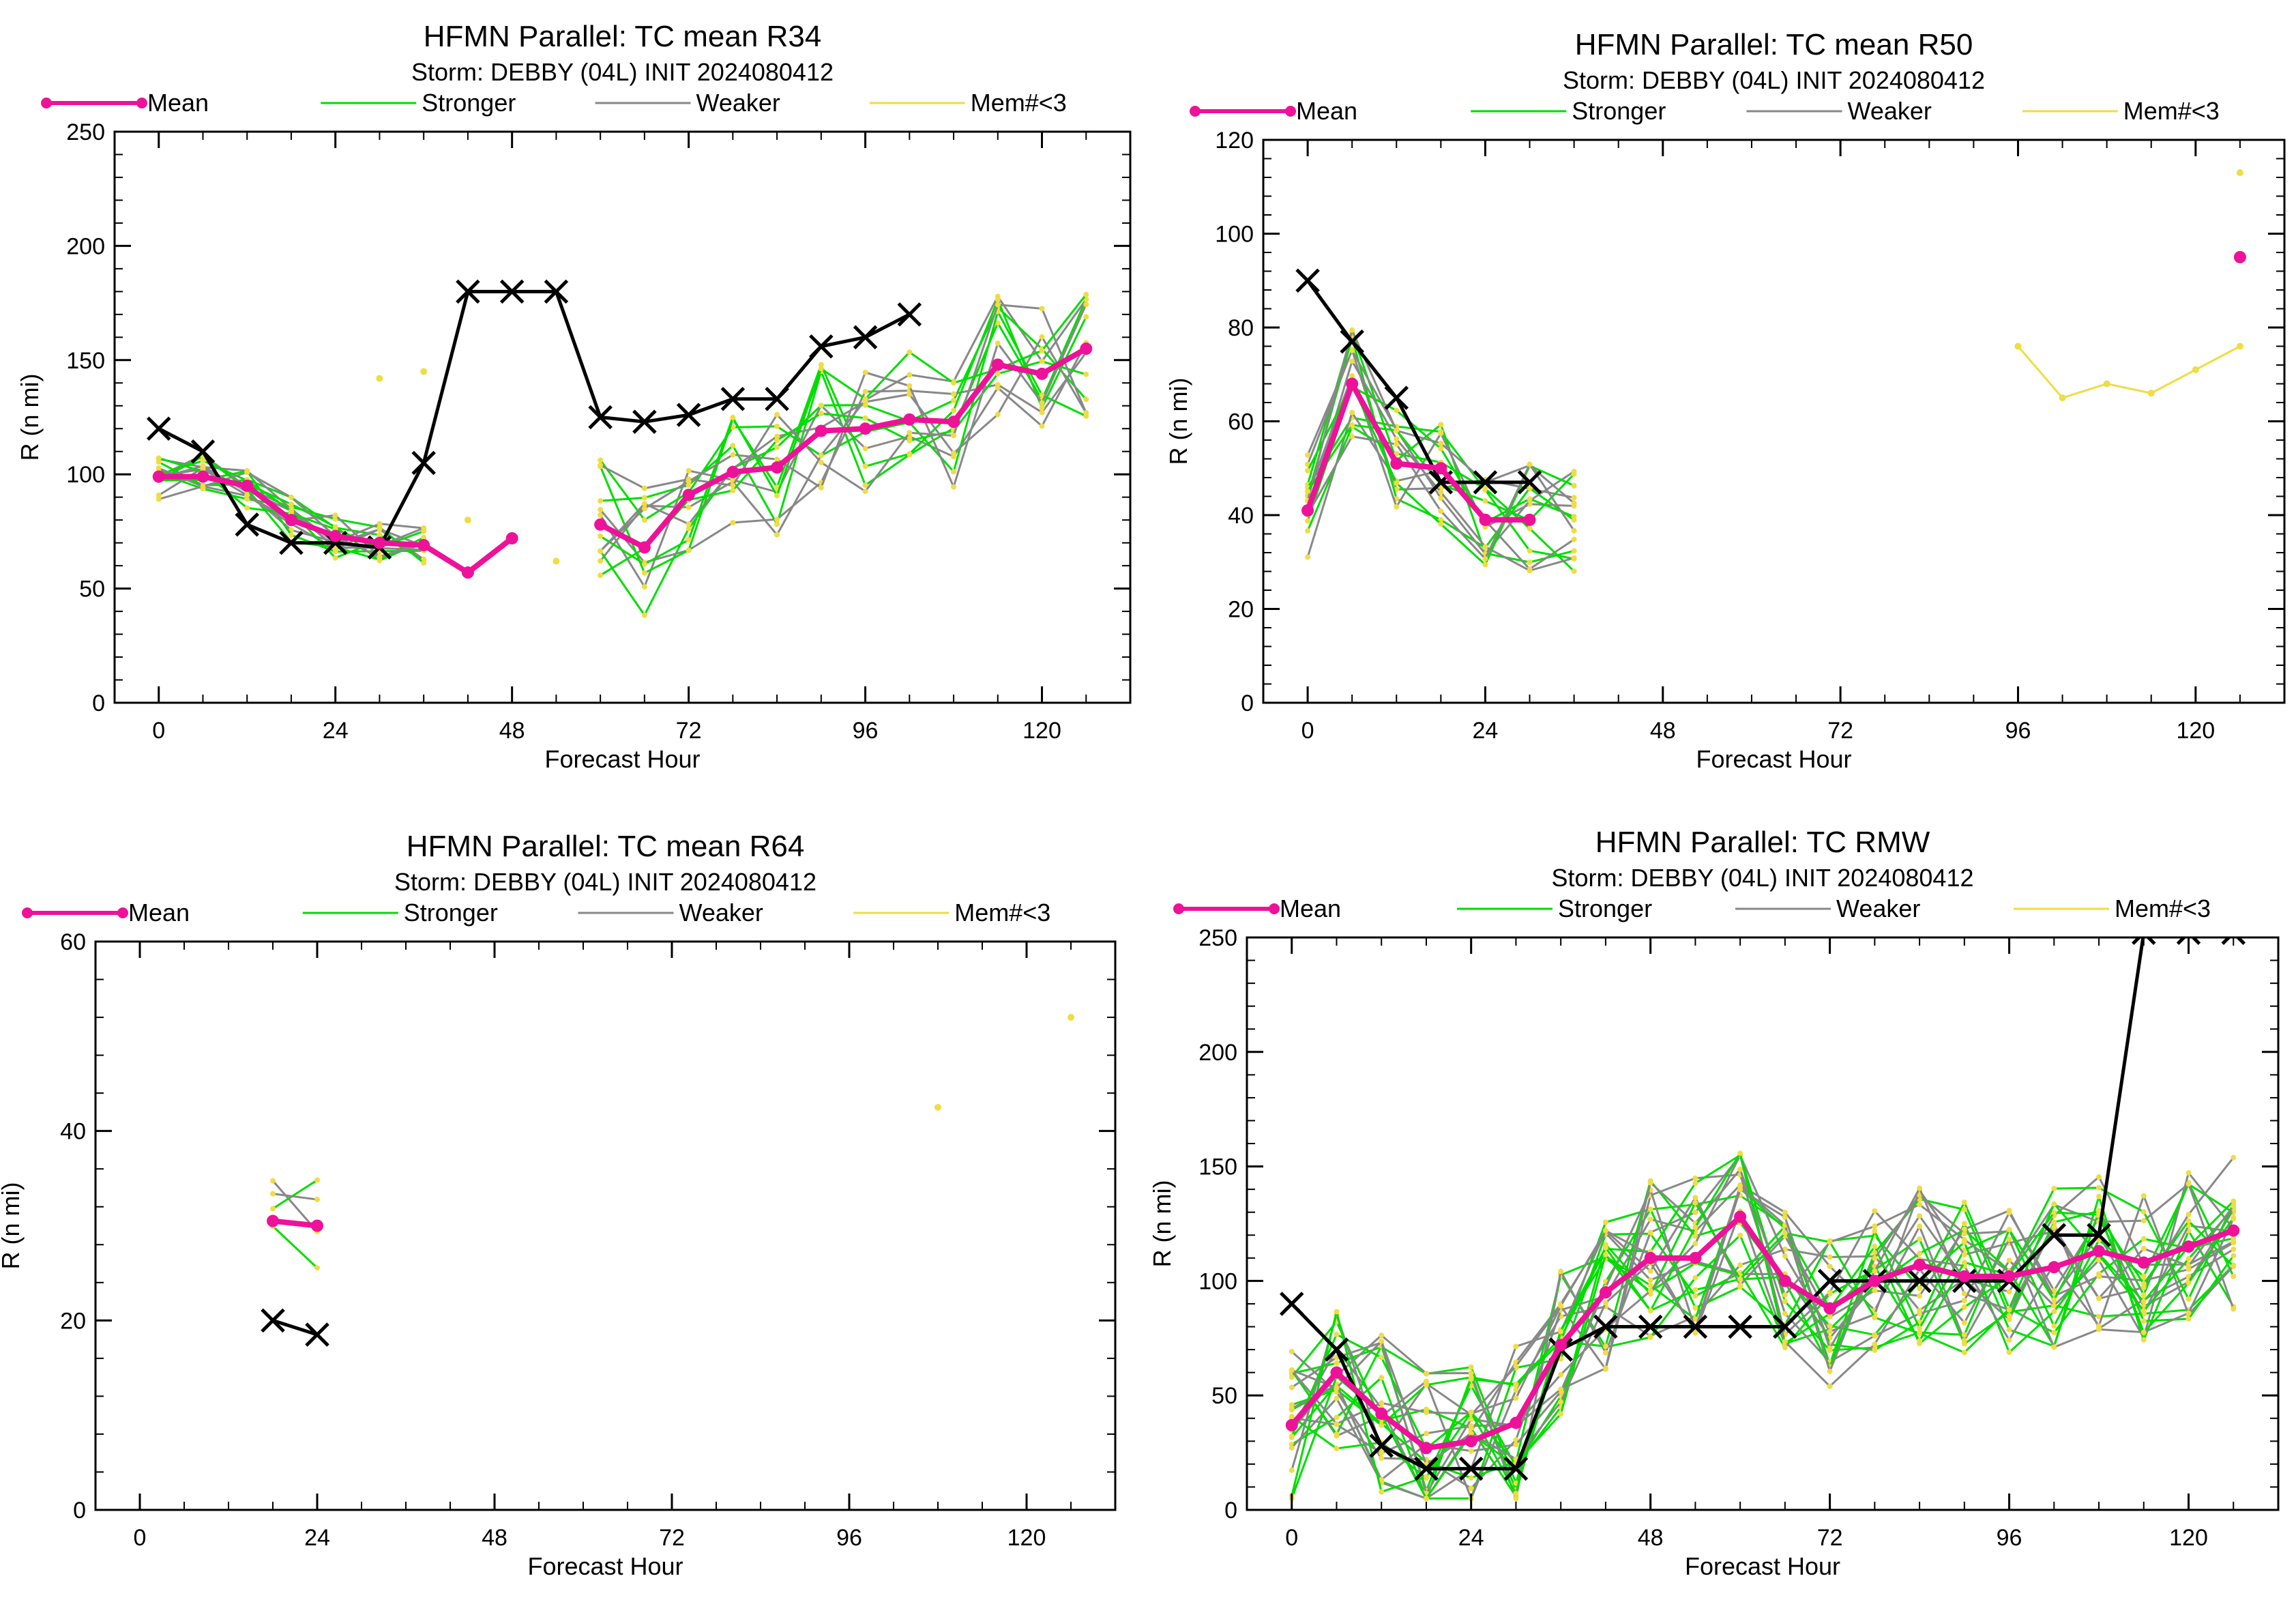 The height and width of the screenshot is (1602, 2296). What do you see at coordinates (1651, 1538) in the screenshot?
I see `x-tick-label: 48` at bounding box center [1651, 1538].